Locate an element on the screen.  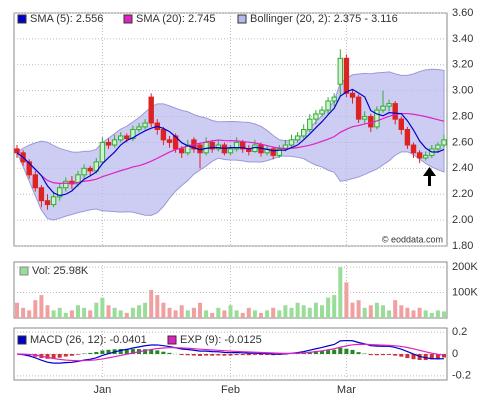
legend-label: SMA (20): 2.745 is located at coordinates (176, 19).